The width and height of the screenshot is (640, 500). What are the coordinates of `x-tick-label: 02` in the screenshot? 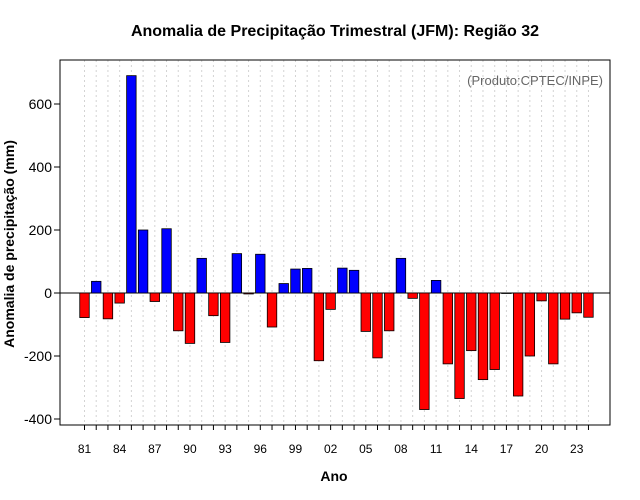 It's located at (331, 449).